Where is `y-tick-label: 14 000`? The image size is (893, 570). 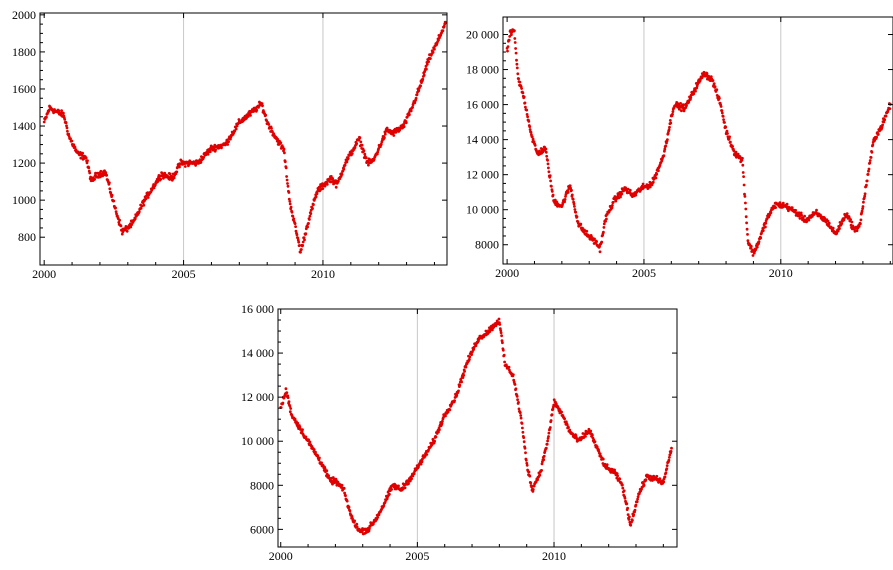
y-tick-label: 14 000 is located at coordinates (257, 353).